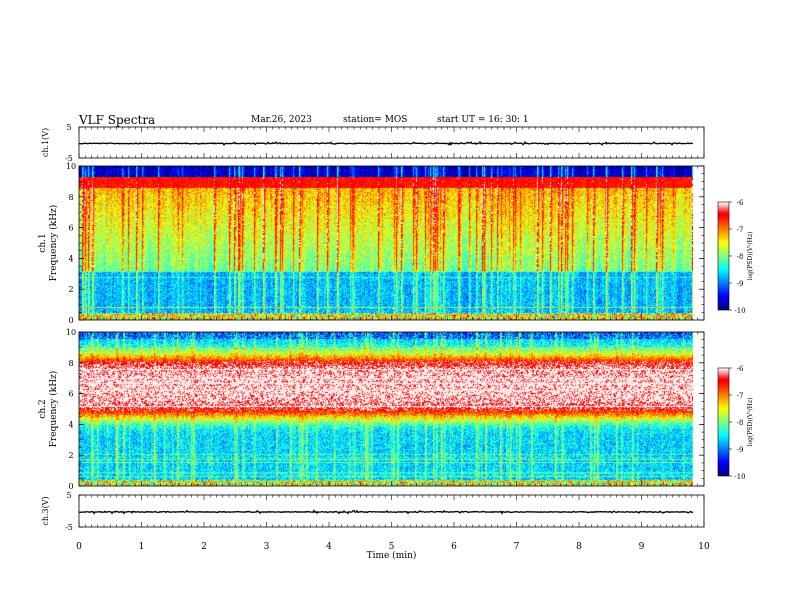 The image size is (792, 612). Describe the element at coordinates (739, 311) in the screenshot. I see `ch1-spectrogram-colorbar-tick-label: -10` at that location.